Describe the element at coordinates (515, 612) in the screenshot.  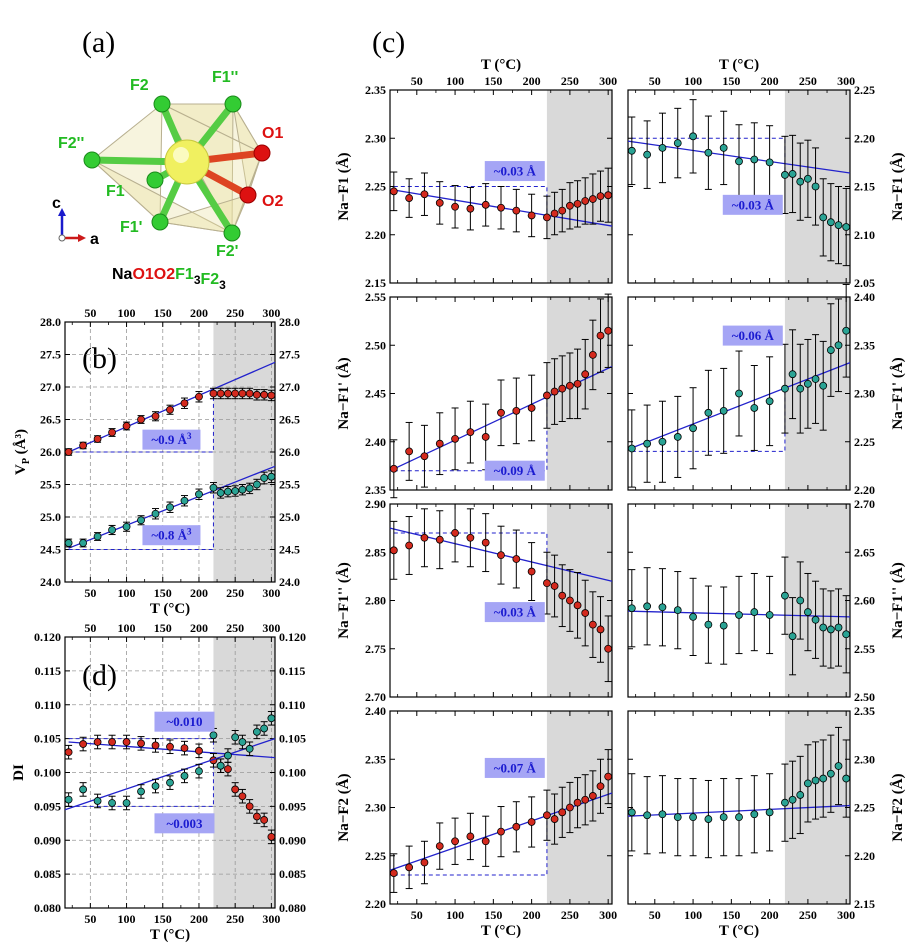
I see `annotation-text: ~0.03 Å` at that location.